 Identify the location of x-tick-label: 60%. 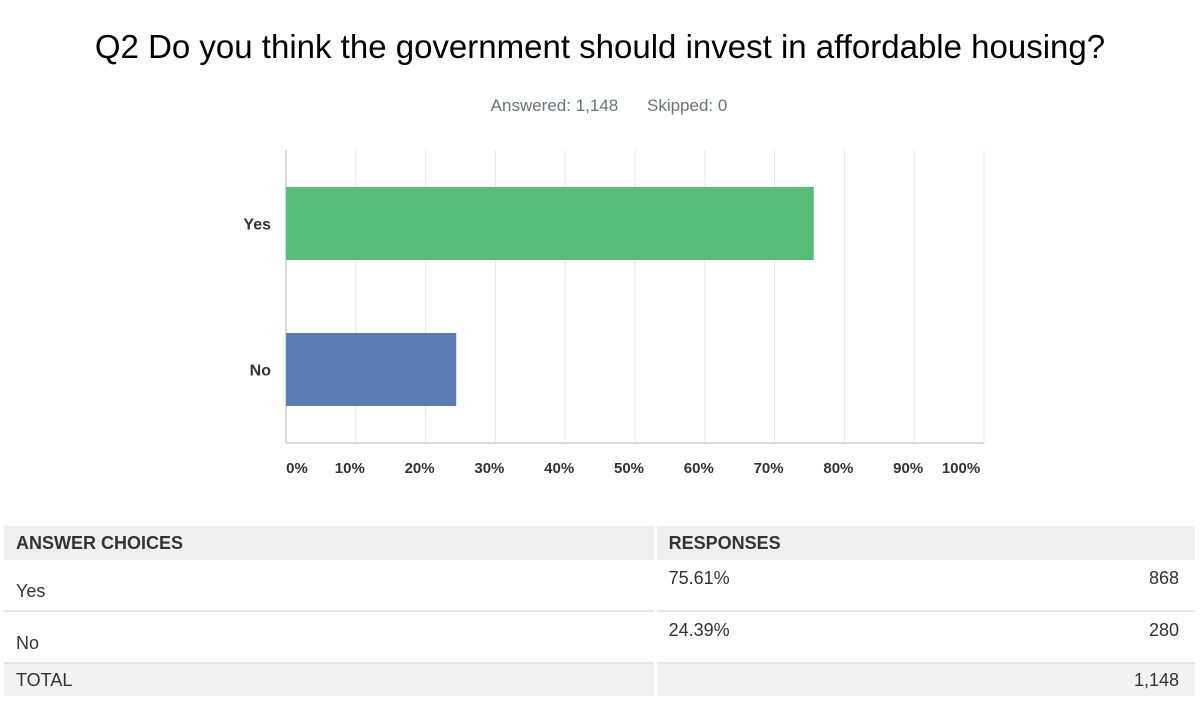
(699, 468).